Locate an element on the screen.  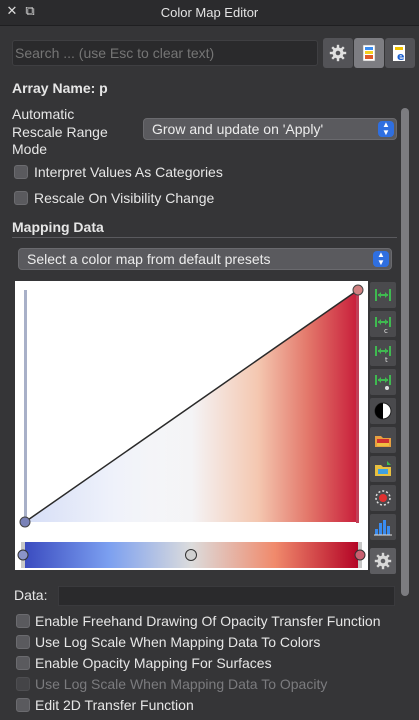
rescale-label-line1: Automatic is located at coordinates (43, 114).